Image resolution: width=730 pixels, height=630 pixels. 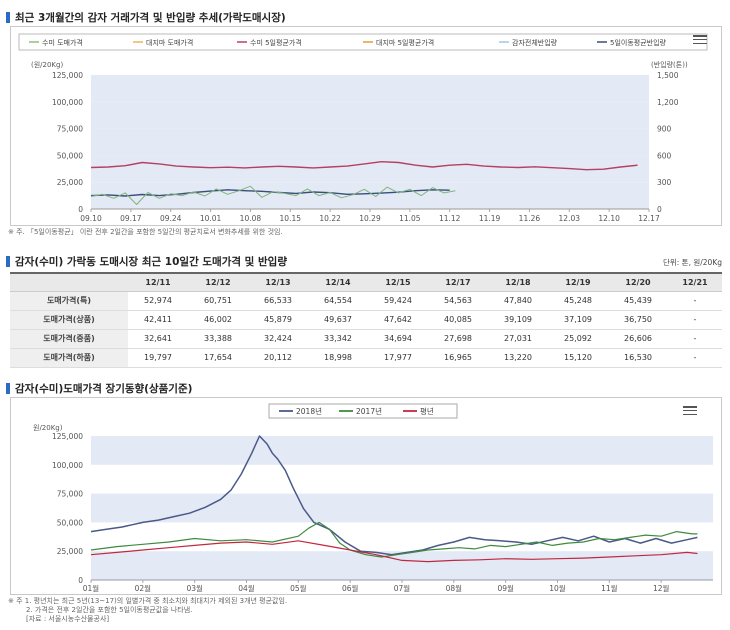 What do you see at coordinates (171, 218) in the screenshot?
I see `x-tick-label: 09.24` at bounding box center [171, 218].